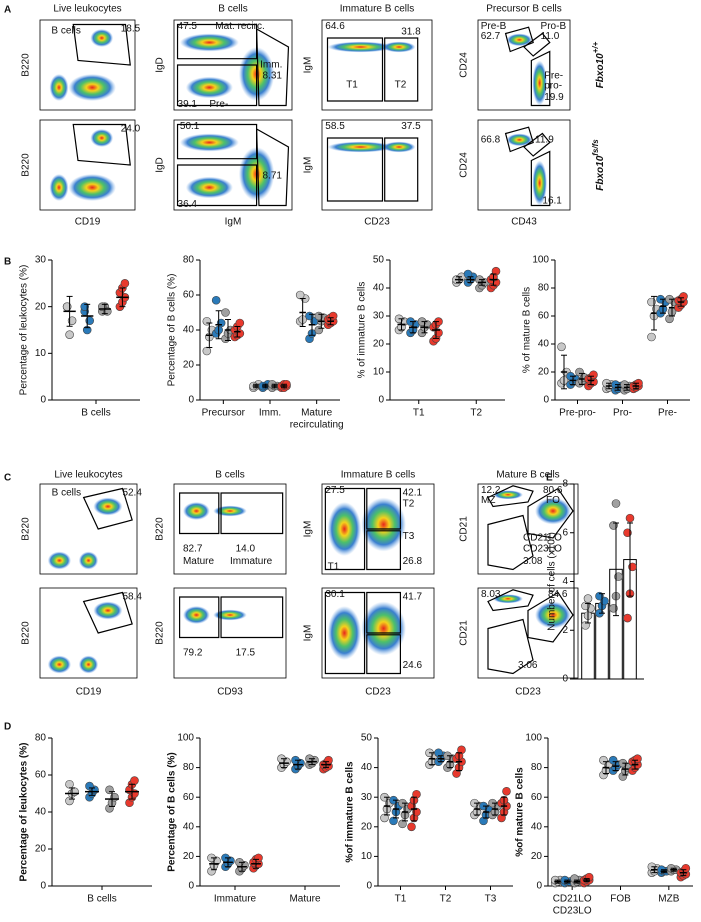 The width and height of the screenshot is (701, 922). Describe the element at coordinates (251, 561) in the screenshot. I see `gate-label: Immature` at that location.